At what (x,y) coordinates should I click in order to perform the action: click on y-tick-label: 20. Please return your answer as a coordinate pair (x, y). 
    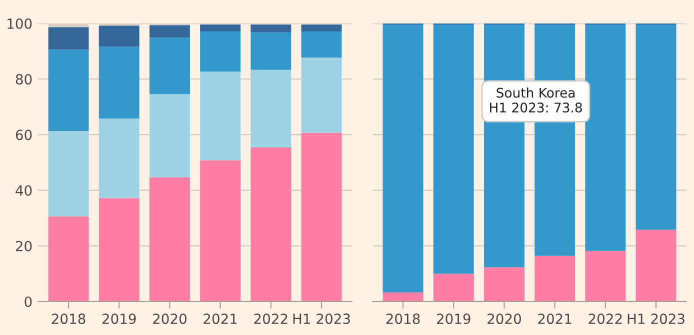
    Looking at the image, I should click on (24, 246).